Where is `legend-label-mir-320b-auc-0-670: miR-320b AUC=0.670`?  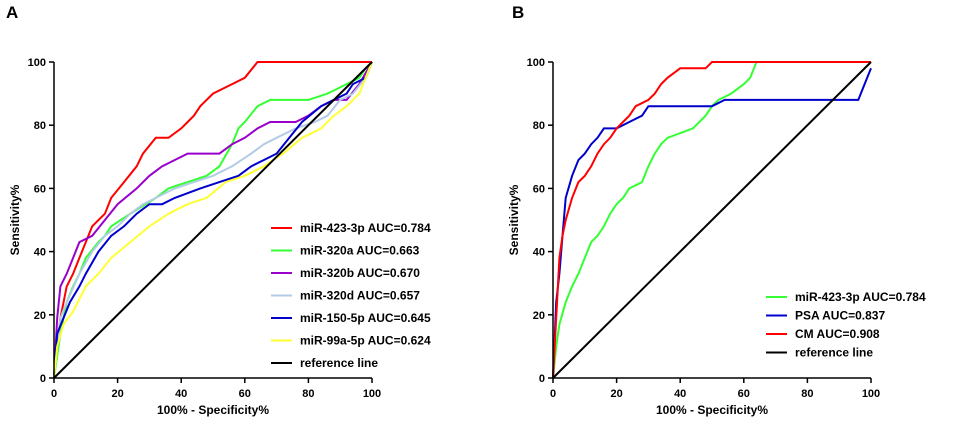
legend-label-mir-320b-auc-0-670: miR-320b AUC=0.670 is located at coordinates (360, 273).